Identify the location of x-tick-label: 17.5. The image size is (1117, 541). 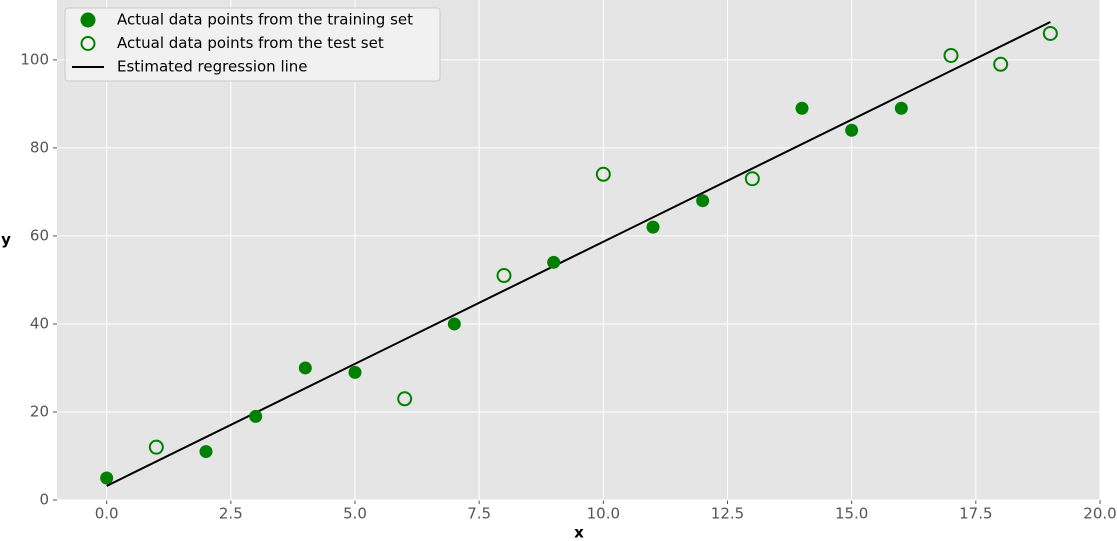
(975, 514).